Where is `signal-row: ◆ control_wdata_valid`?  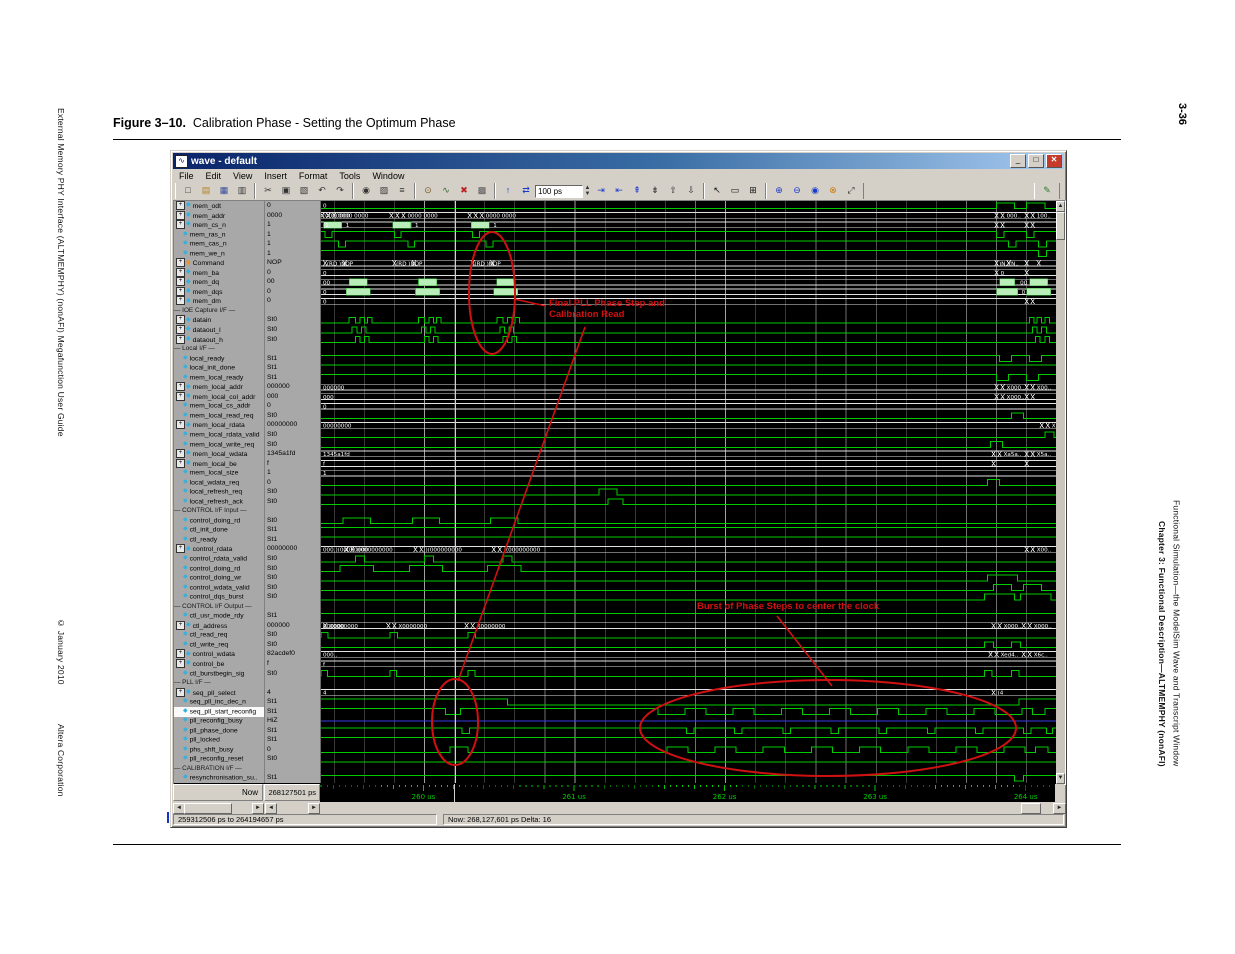 signal-row: ◆ control_wdata_valid is located at coordinates (219, 588).